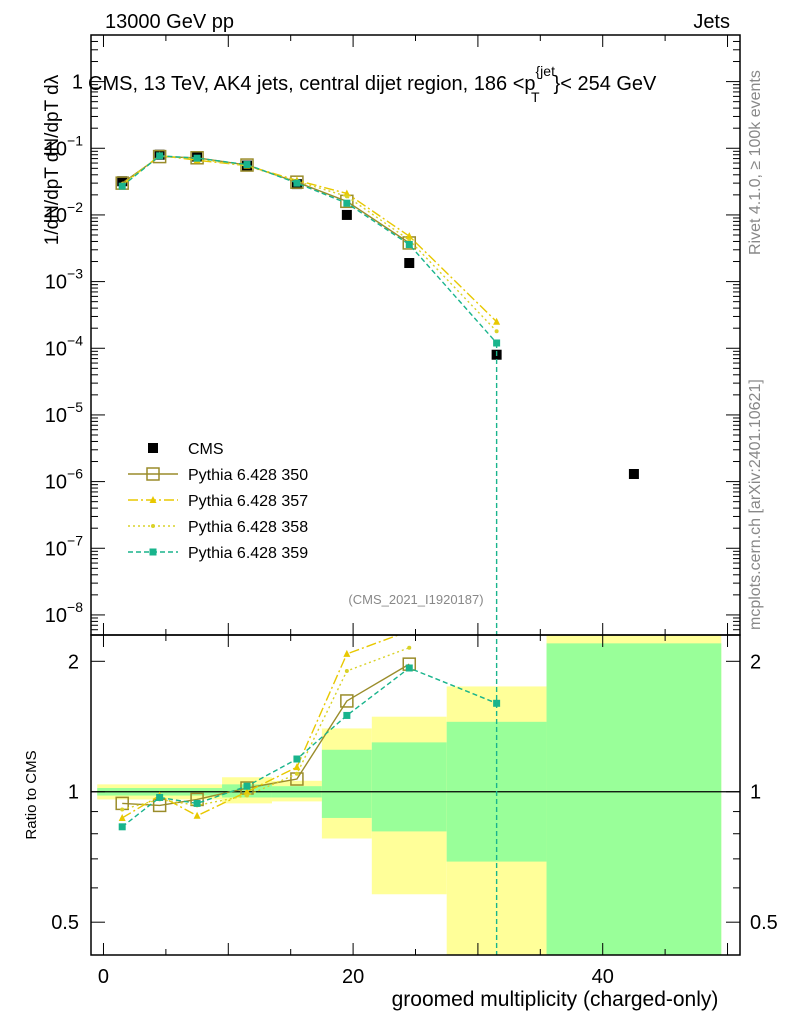 The height and width of the screenshot is (1024, 786). I want to click on ratio-y-tick-label-right-1: 1, so click(755, 793).